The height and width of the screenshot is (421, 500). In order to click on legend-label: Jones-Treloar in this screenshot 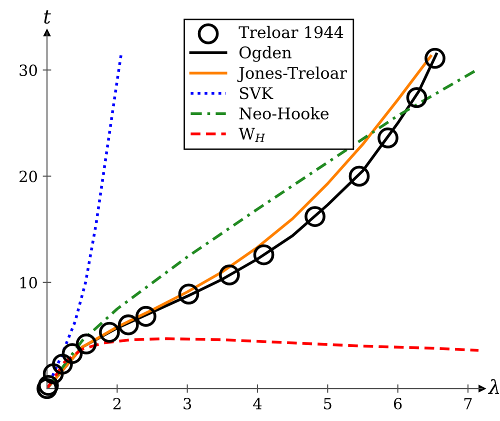, I will do `click(292, 74)`.